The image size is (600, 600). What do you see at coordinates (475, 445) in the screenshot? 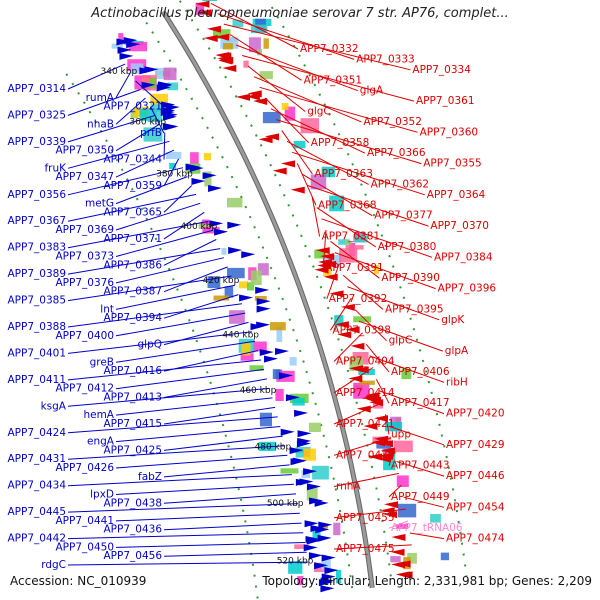
I see `gene-label-right: APP7_0429` at bounding box center [475, 445].